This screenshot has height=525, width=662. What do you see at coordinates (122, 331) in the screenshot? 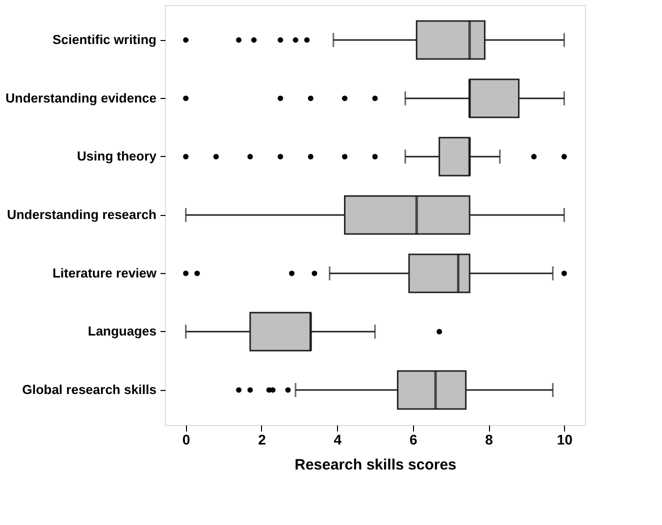
I see `y-tick-label: Languages` at bounding box center [122, 331].